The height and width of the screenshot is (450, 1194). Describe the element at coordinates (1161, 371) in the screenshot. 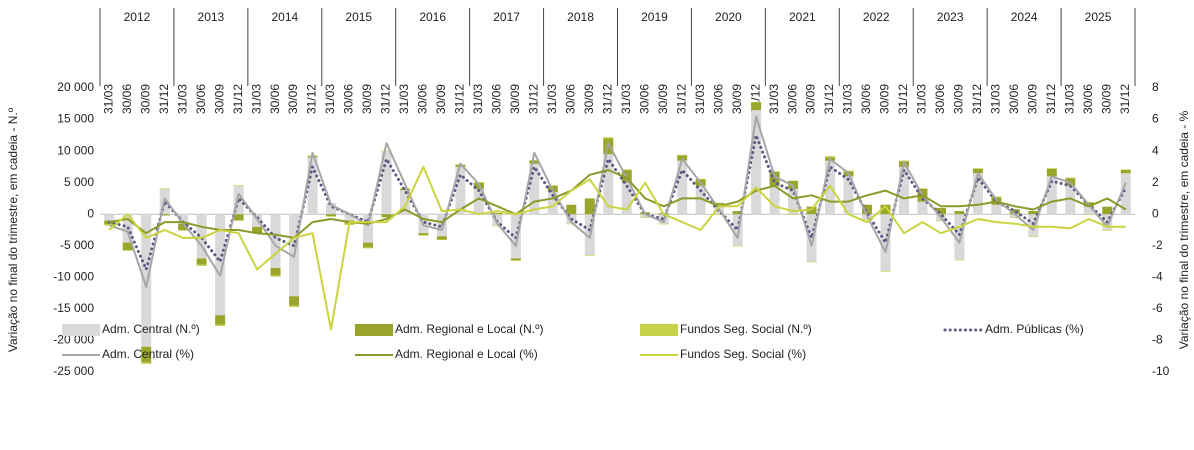

I see `y2-tick-label: -10` at that location.